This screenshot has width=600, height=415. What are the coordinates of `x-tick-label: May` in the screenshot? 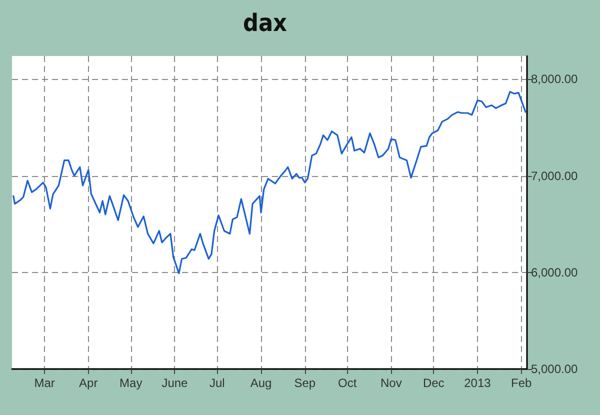 It's located at (131, 383).